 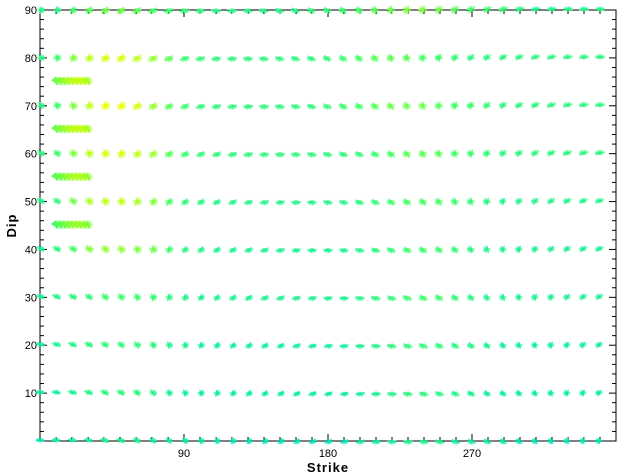 I want to click on x-tick-label: 90, so click(x=184, y=454).